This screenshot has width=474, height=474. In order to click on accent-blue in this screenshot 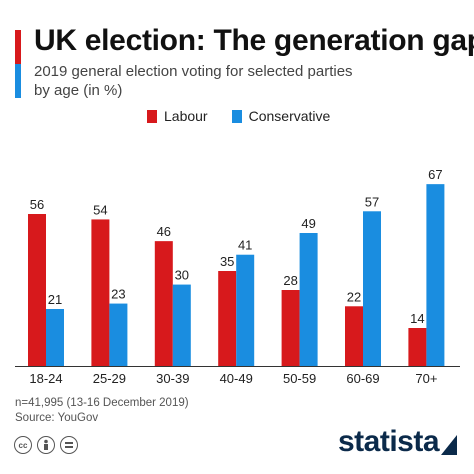, I will do `click(18, 81)`.